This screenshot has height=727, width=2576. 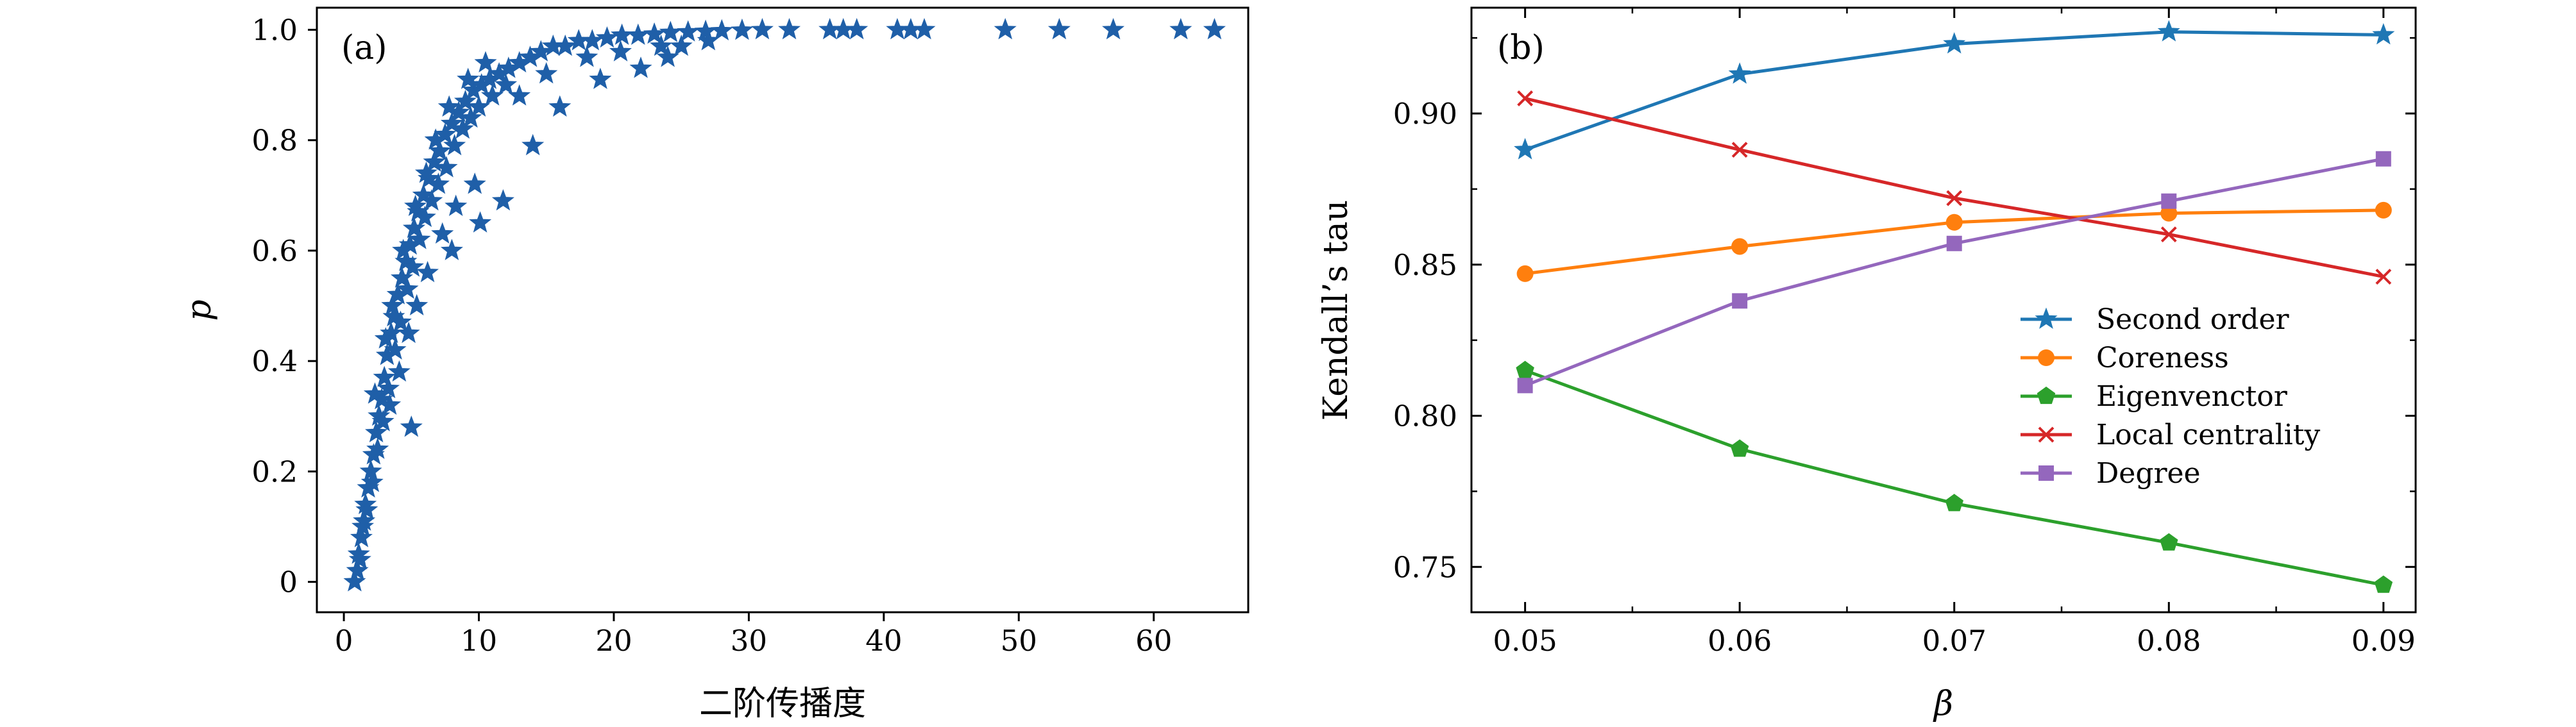 I want to click on legend-marker-second-order, so click(x=2046, y=318).